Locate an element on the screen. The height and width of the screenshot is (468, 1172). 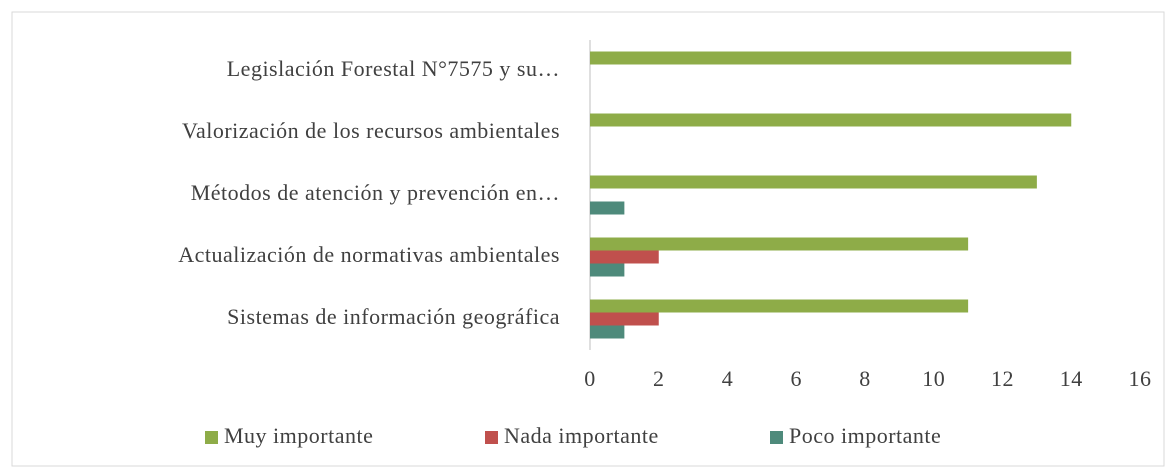
legend-label: Nada importante is located at coordinates (581, 435).